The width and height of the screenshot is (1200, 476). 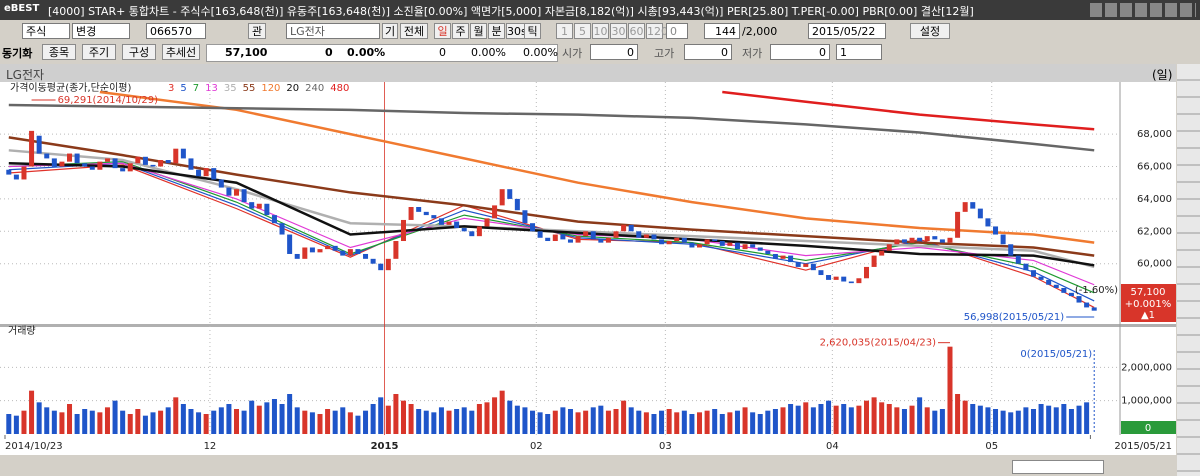 What do you see at coordinates (478, 31) in the screenshot?
I see `period-button: 월` at bounding box center [478, 31].